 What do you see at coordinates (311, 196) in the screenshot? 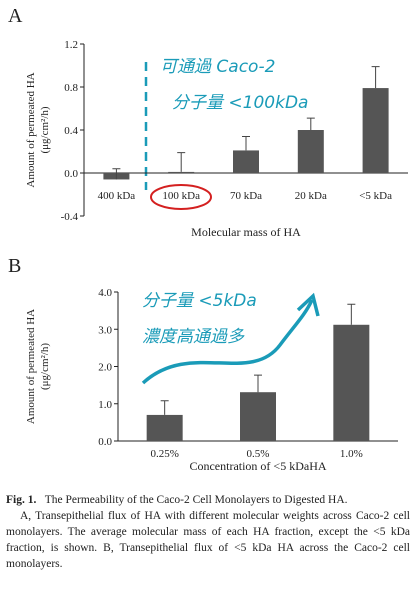
I see `x-tick-label: 20 kDa` at bounding box center [311, 196].